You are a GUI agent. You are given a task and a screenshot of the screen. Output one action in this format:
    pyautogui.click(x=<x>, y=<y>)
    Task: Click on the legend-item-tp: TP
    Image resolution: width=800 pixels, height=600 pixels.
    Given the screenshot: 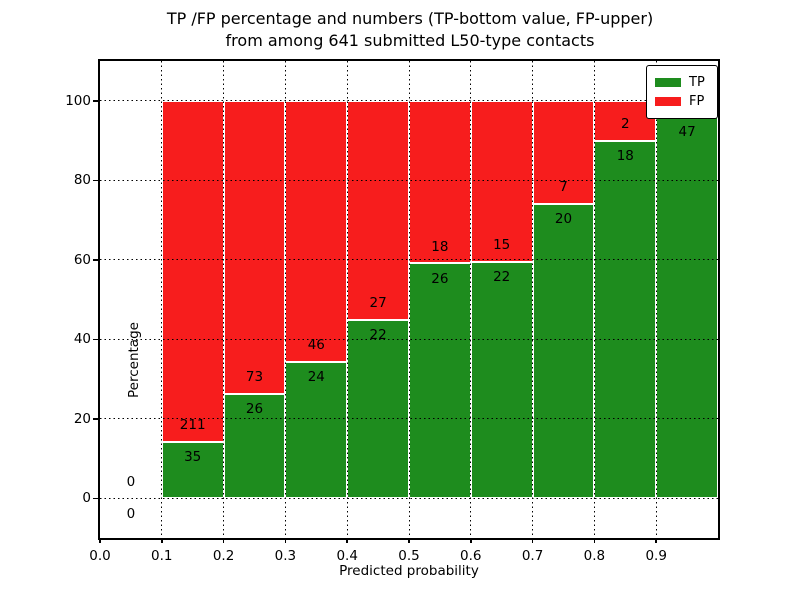 What is the action you would take?
    pyautogui.click(x=682, y=82)
    